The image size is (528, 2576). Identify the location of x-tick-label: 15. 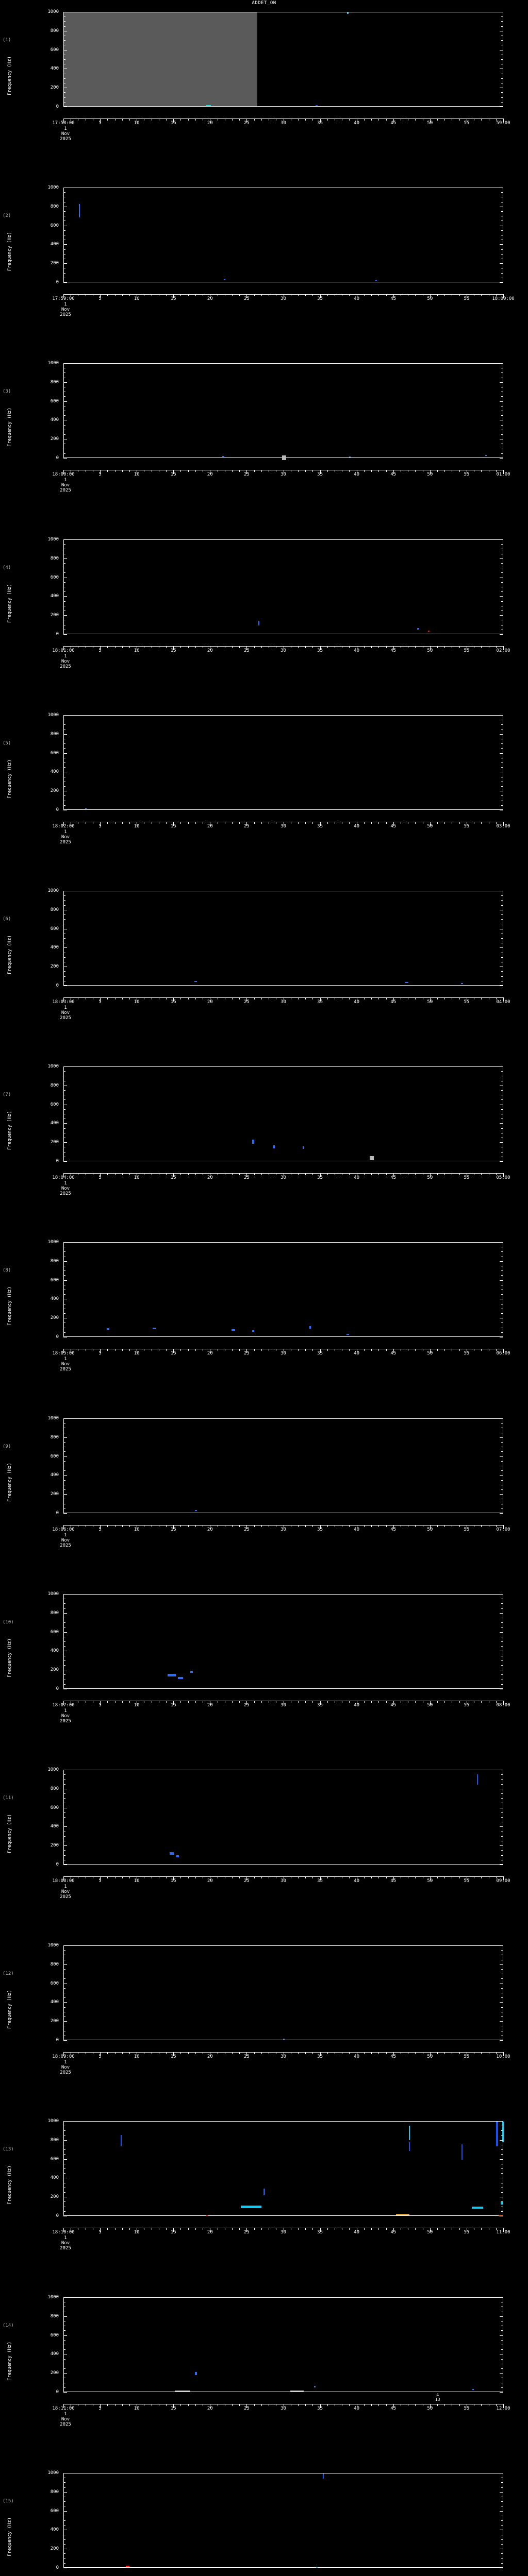
(173, 1353).